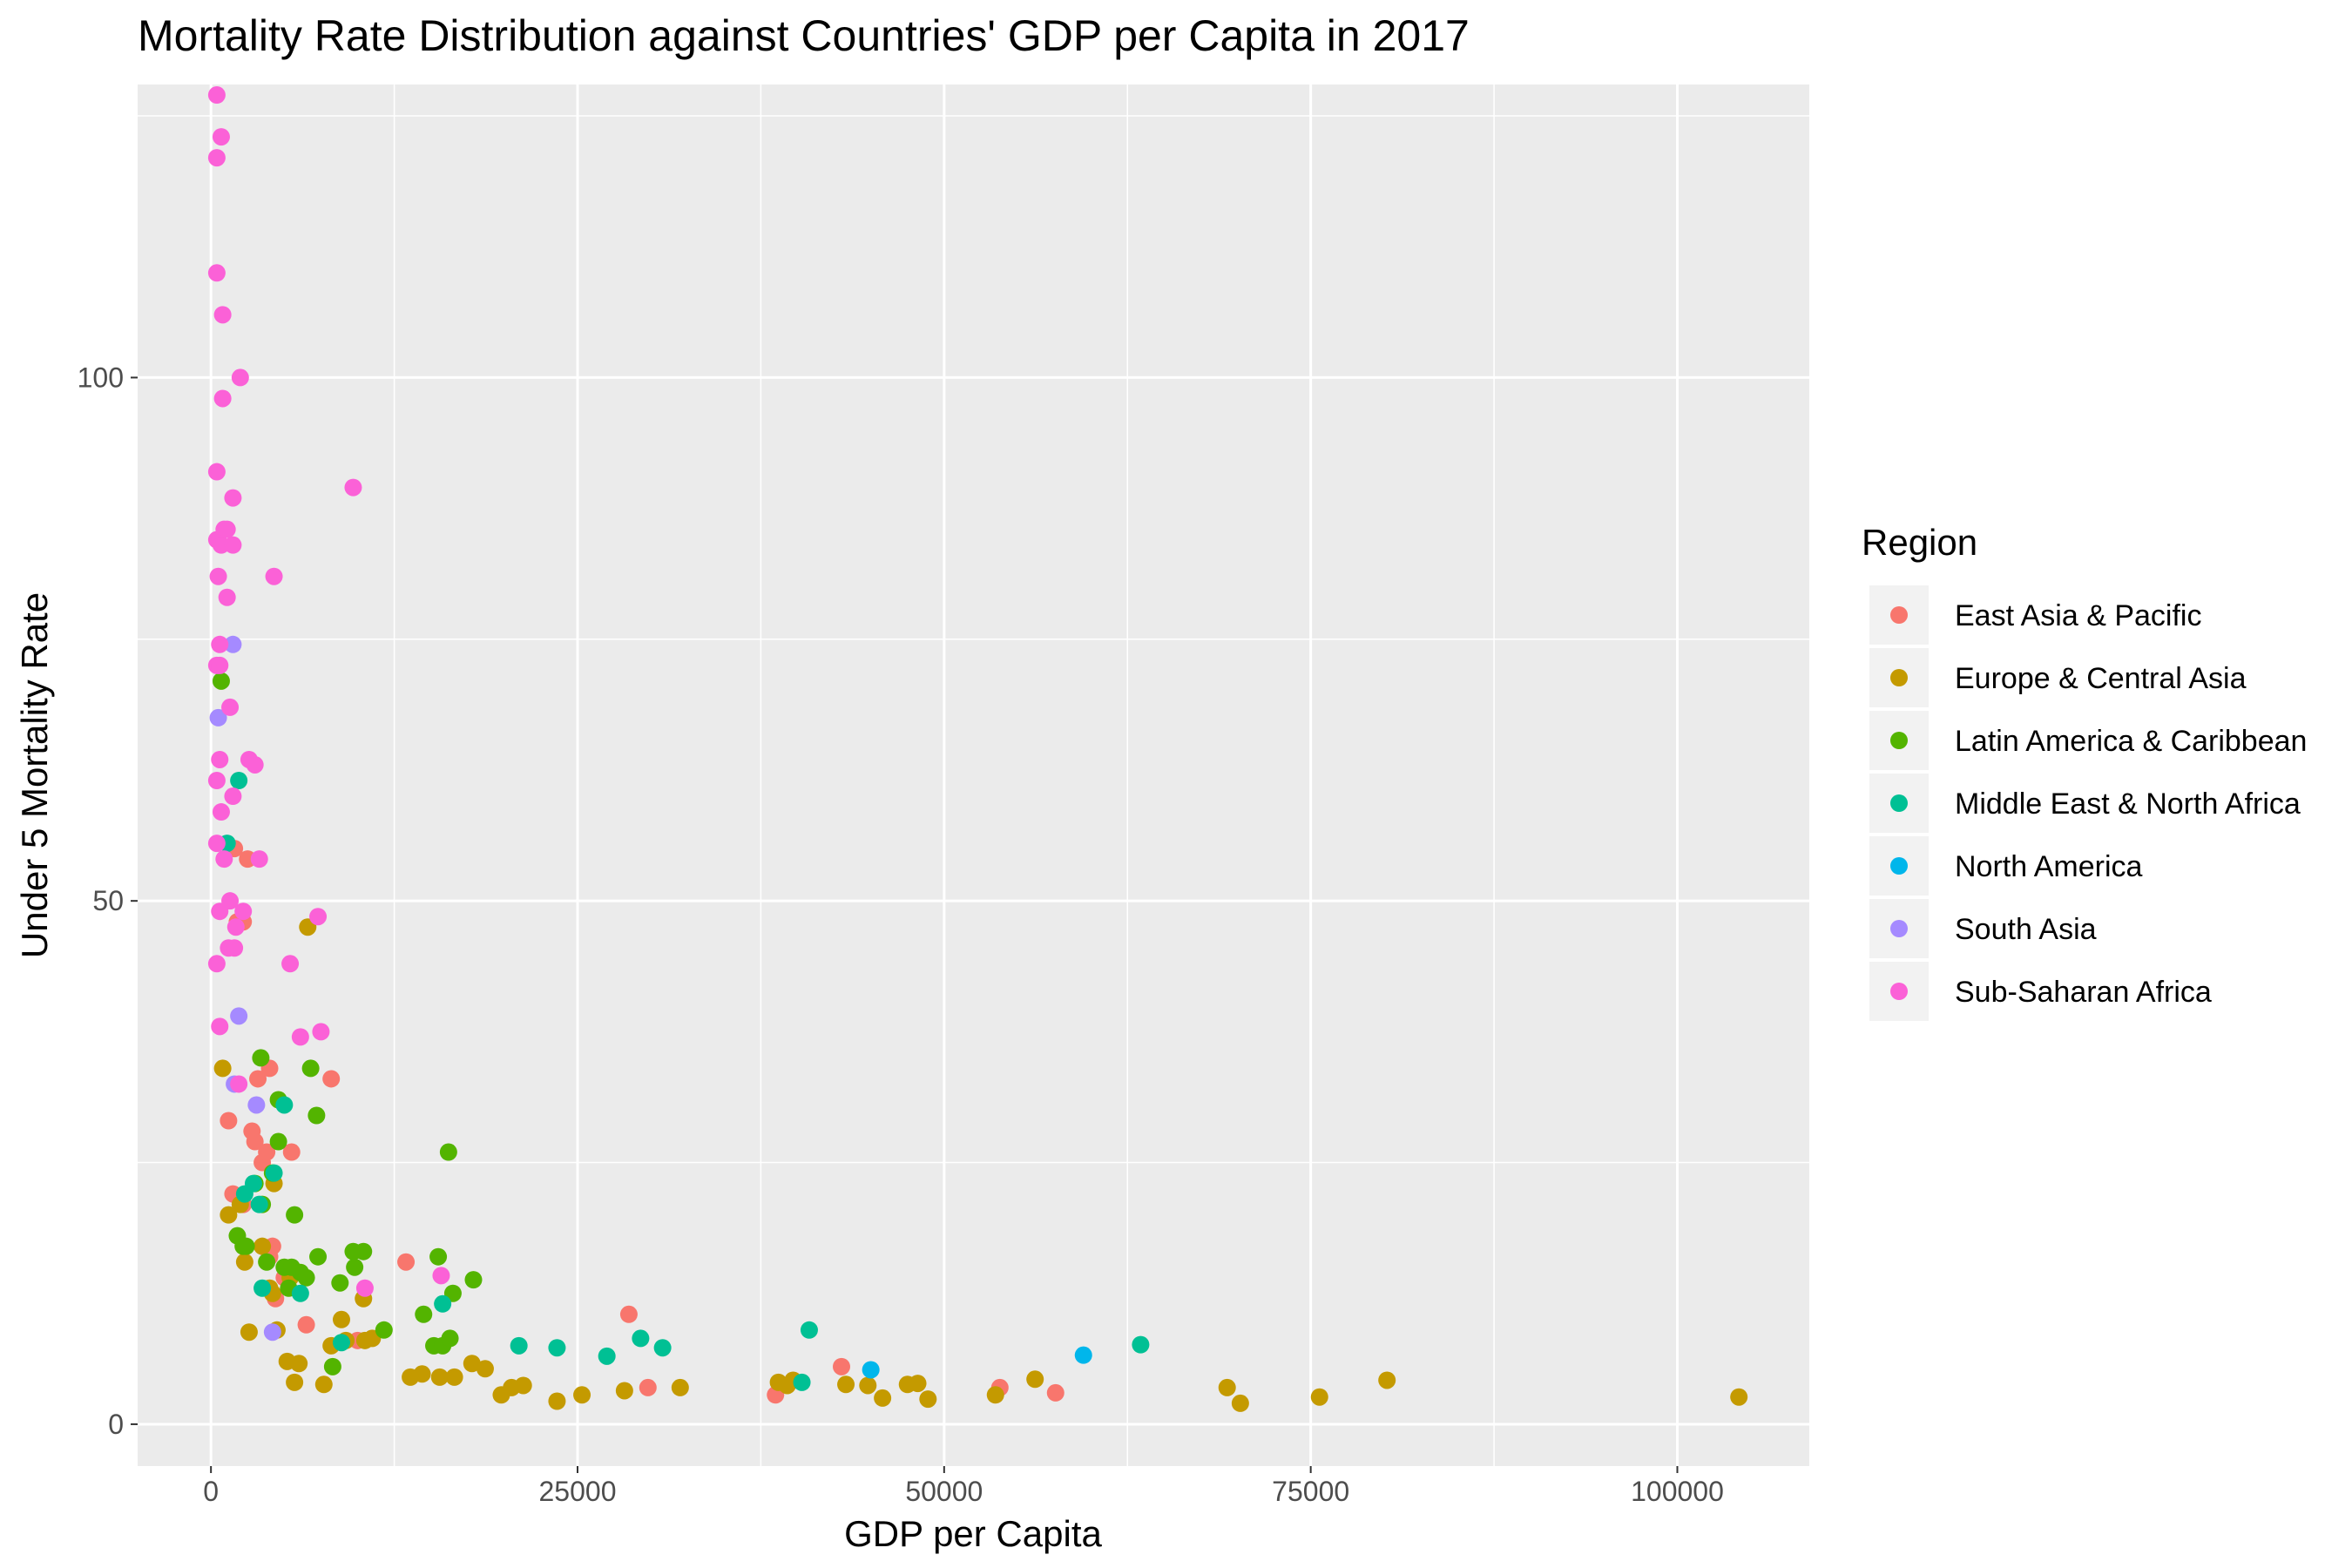  Describe the element at coordinates (1899, 992) in the screenshot. I see `legend-swatch-sub-saharan-africa` at that location.